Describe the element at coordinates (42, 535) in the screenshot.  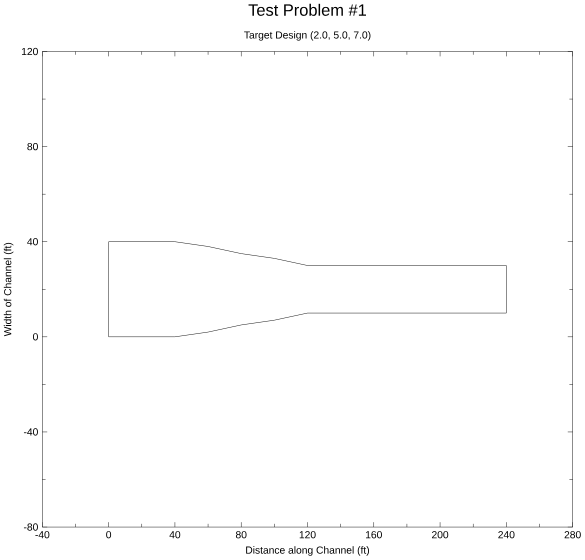
I see `x-tick-label: -40` at that location.